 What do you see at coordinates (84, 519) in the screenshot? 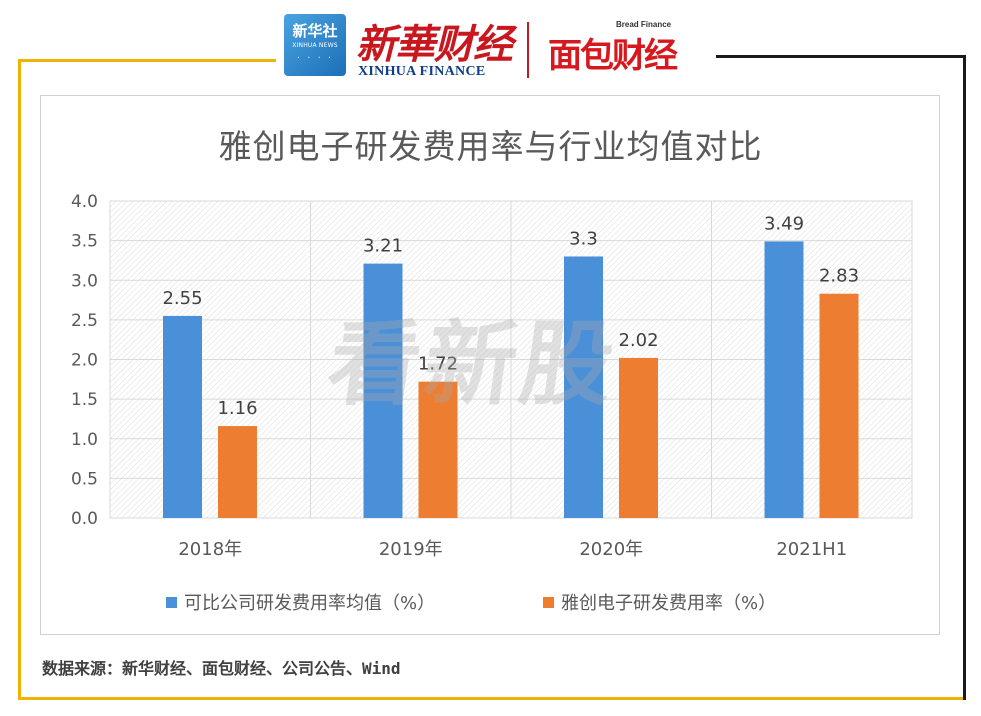
I see `y-tick-label: 0.0` at bounding box center [84, 519].